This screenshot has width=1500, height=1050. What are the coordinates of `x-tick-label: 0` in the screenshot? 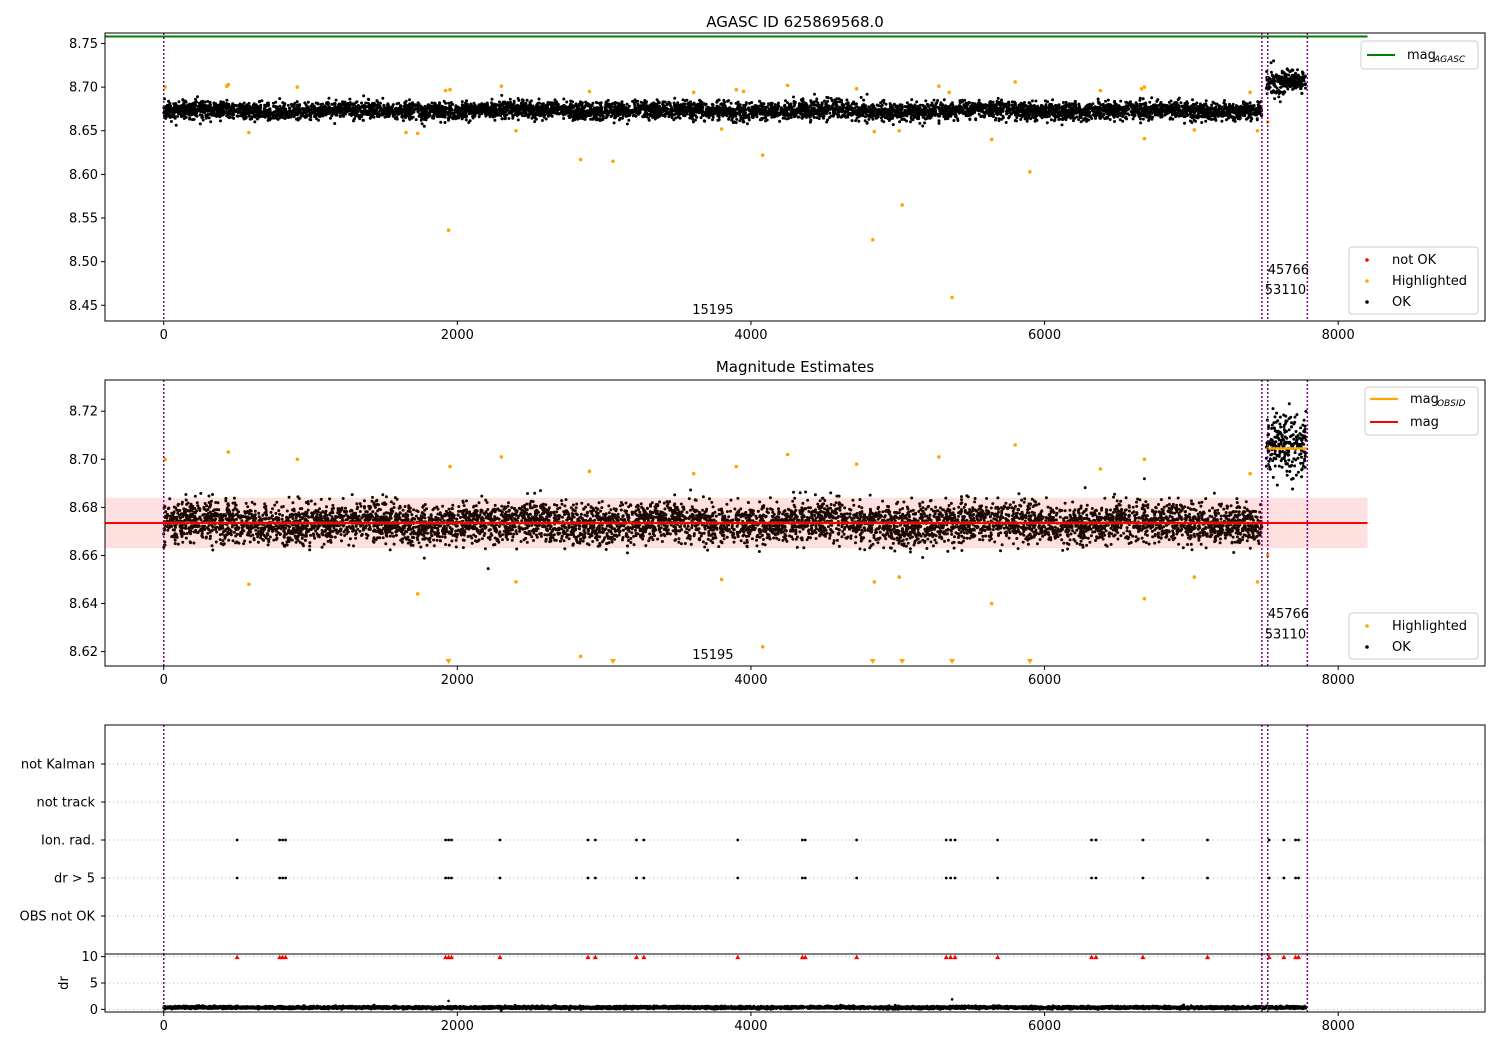 It's located at (164, 335).